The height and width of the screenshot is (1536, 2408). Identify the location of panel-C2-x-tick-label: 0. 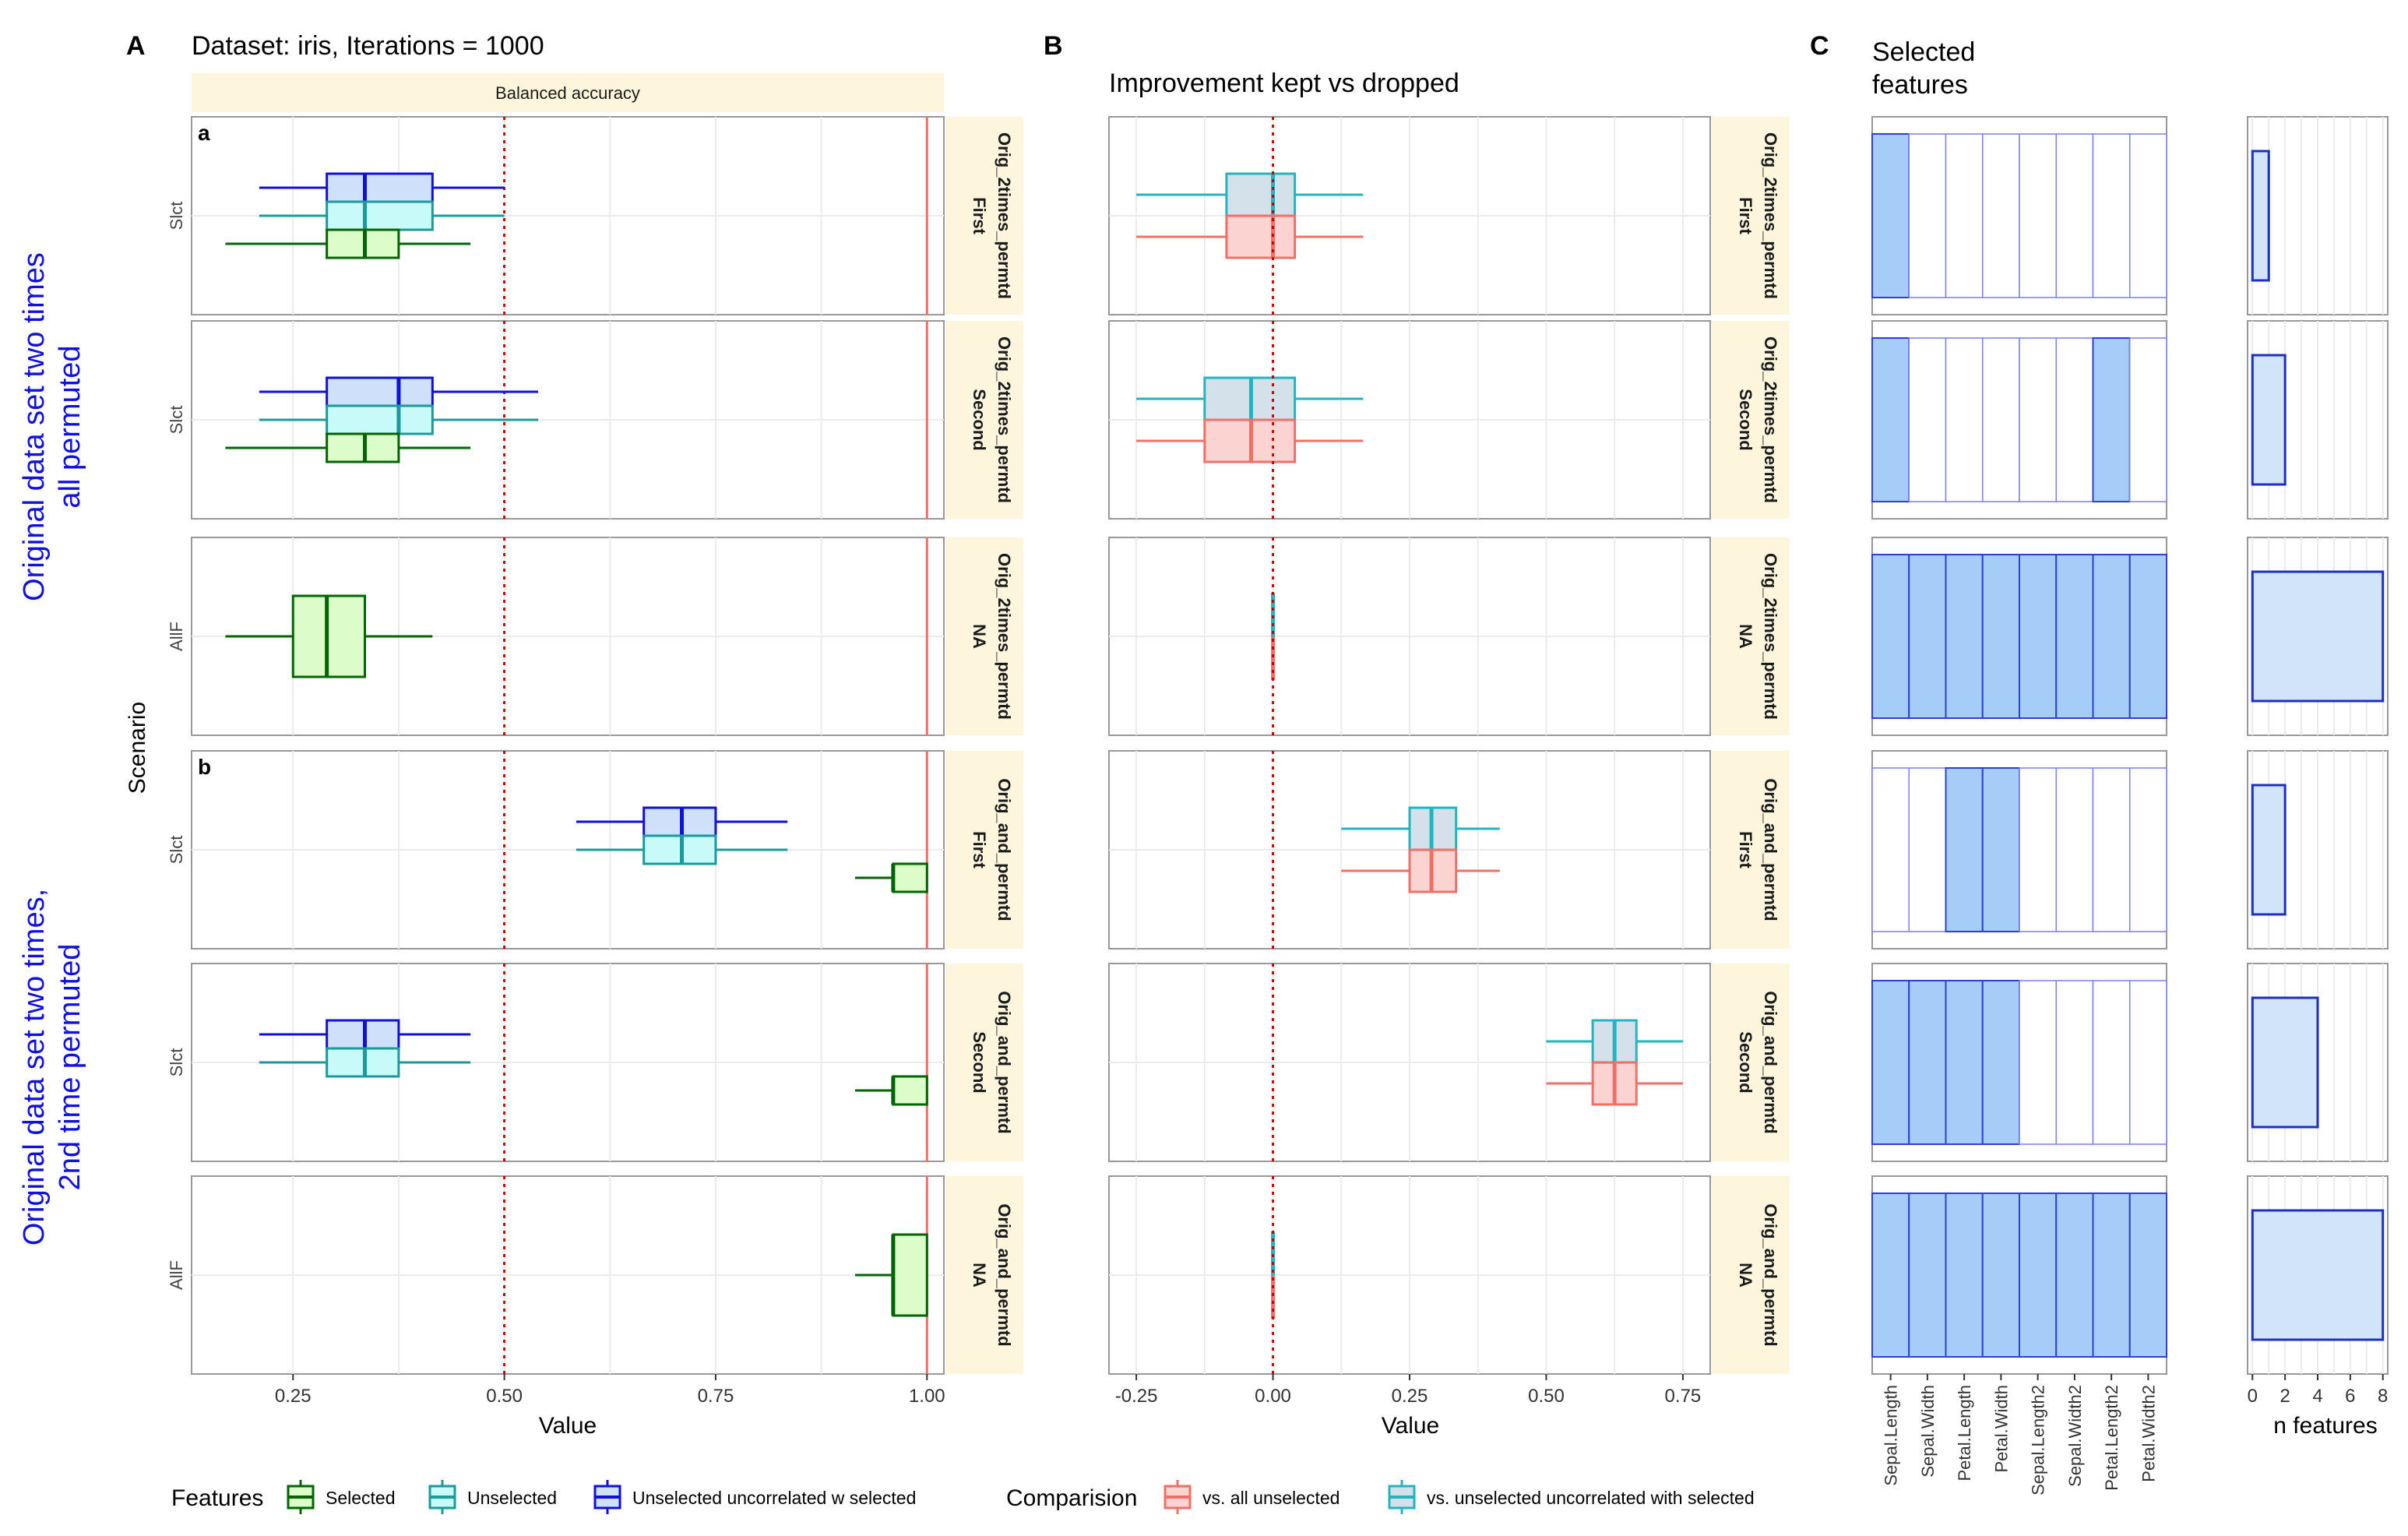
(2253, 1396).